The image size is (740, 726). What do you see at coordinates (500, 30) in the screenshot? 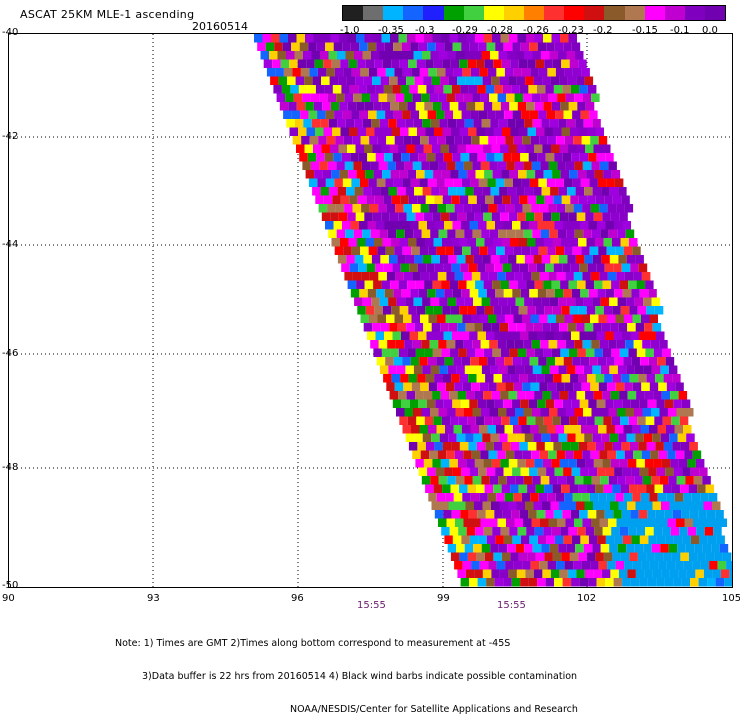
I see `color-scale-label: -0.28` at bounding box center [500, 30].